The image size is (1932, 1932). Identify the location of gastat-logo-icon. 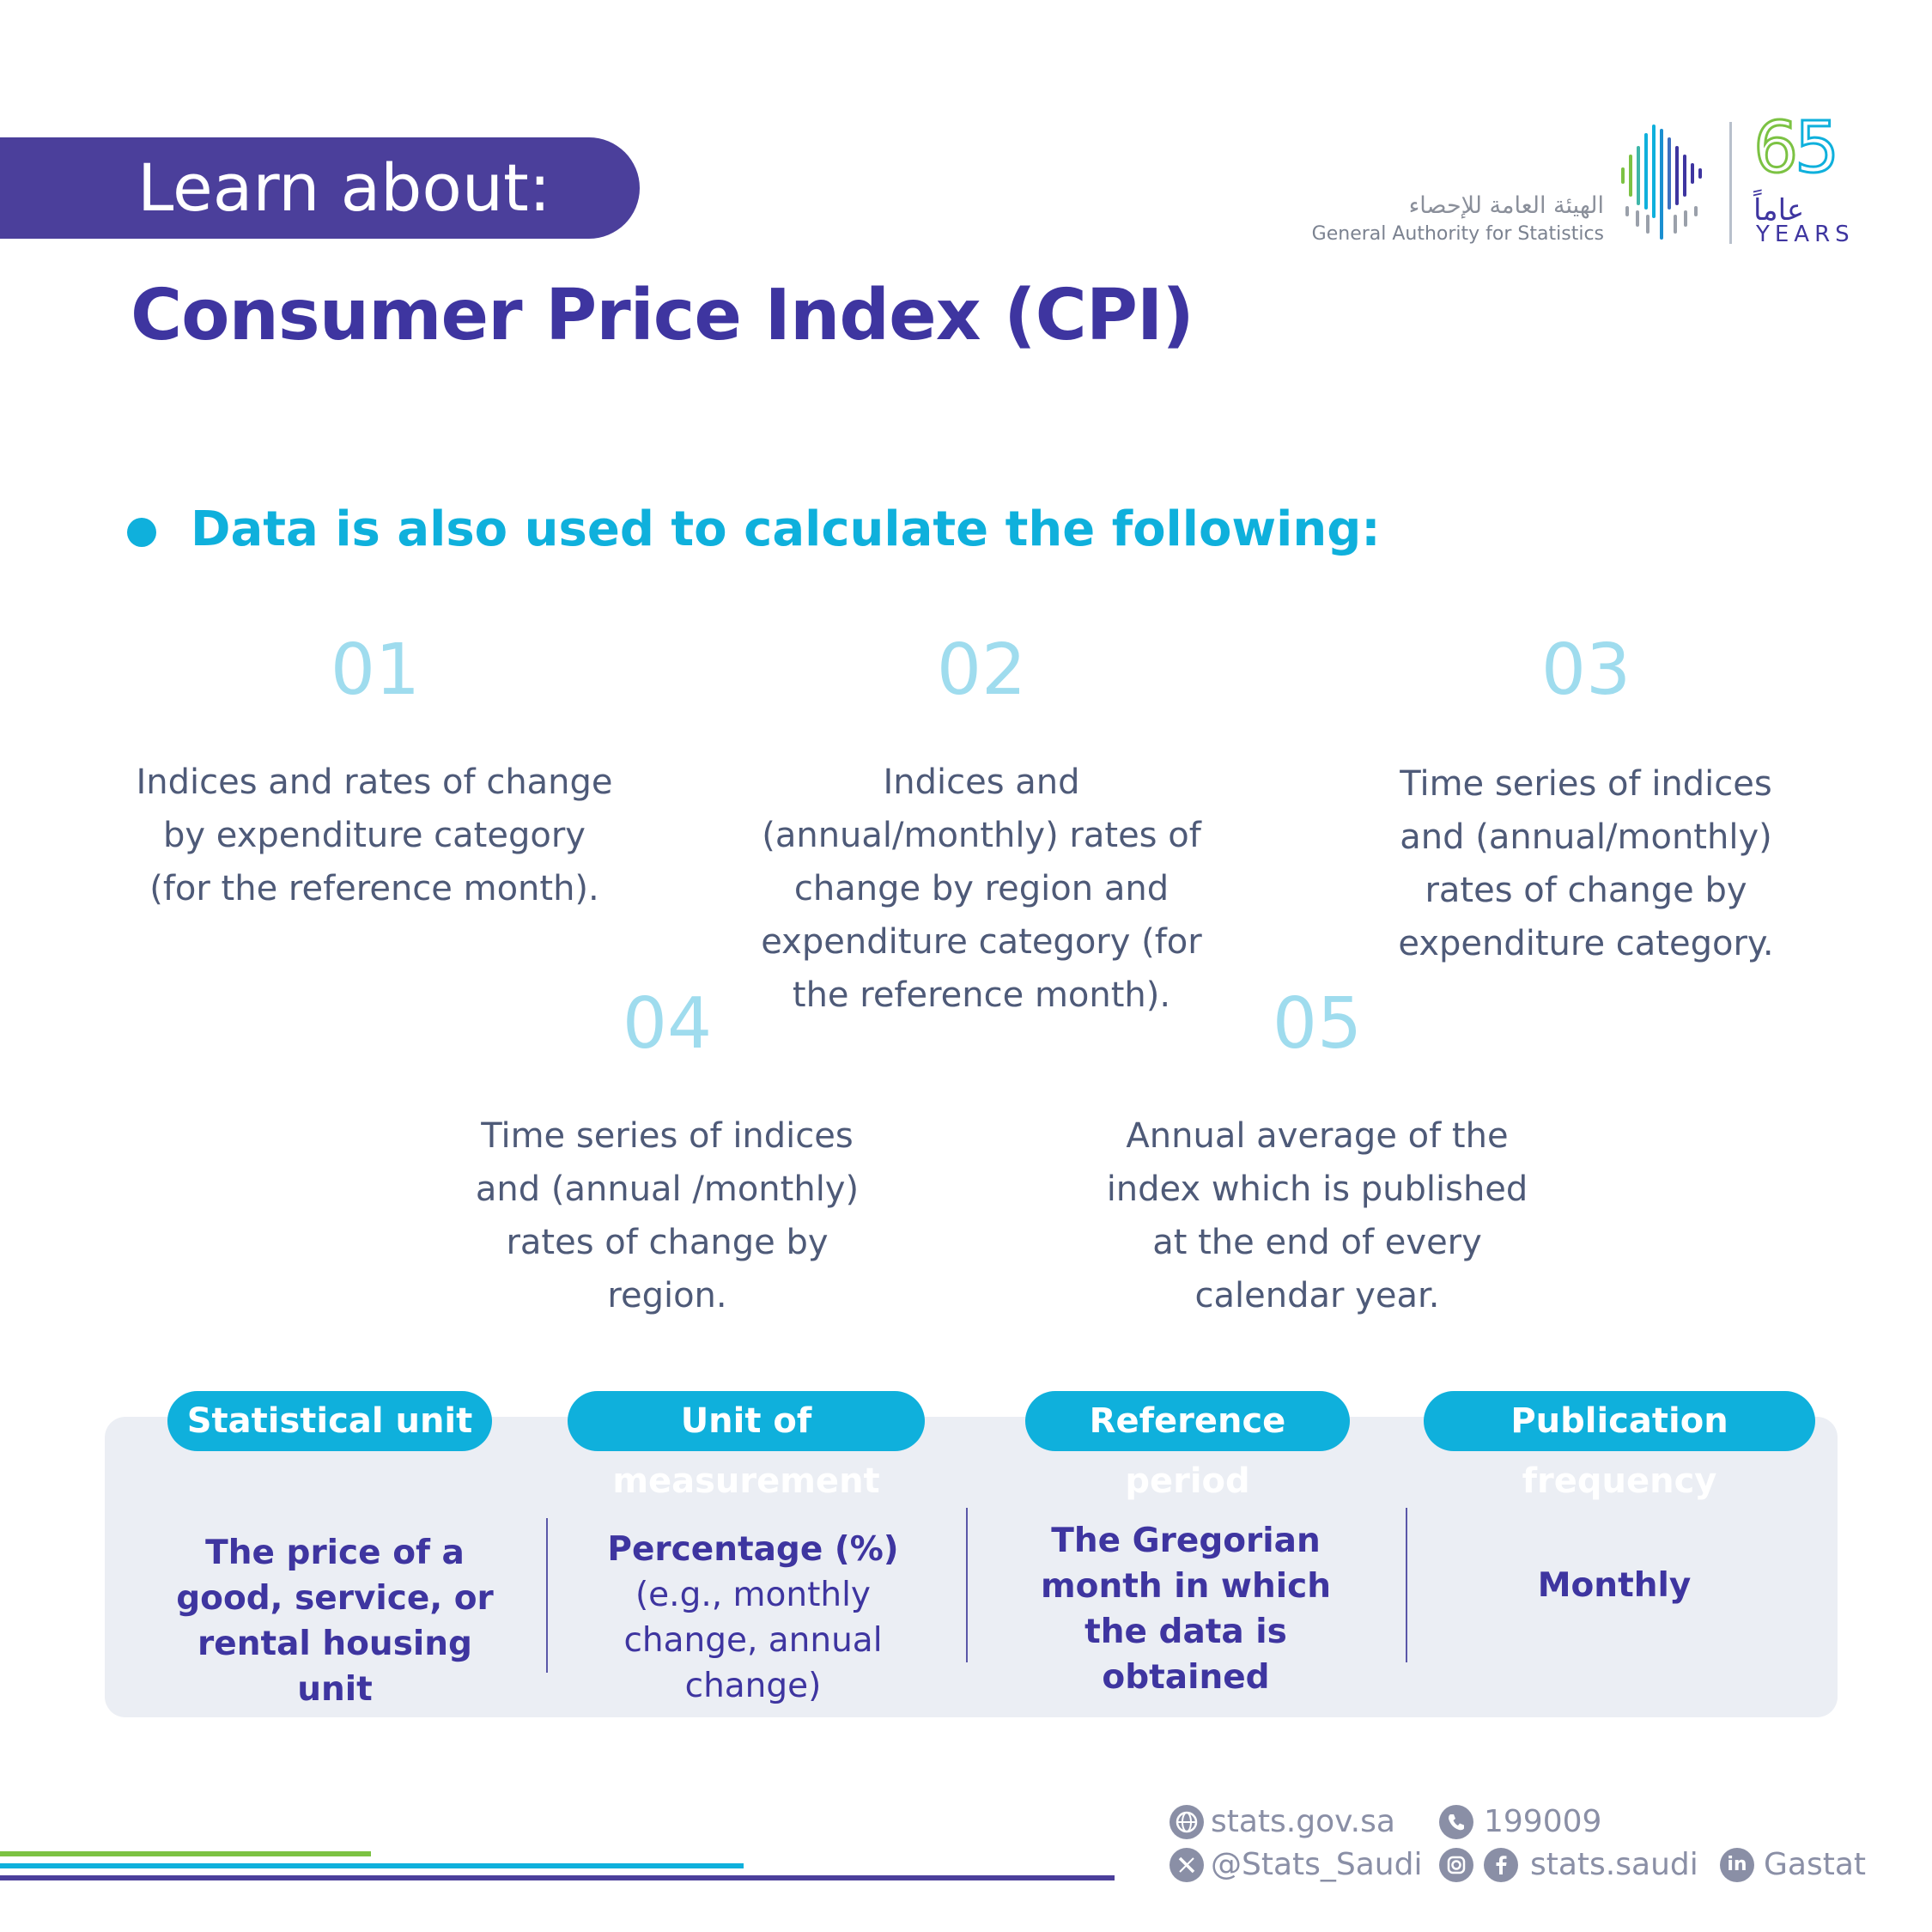
(1661, 182).